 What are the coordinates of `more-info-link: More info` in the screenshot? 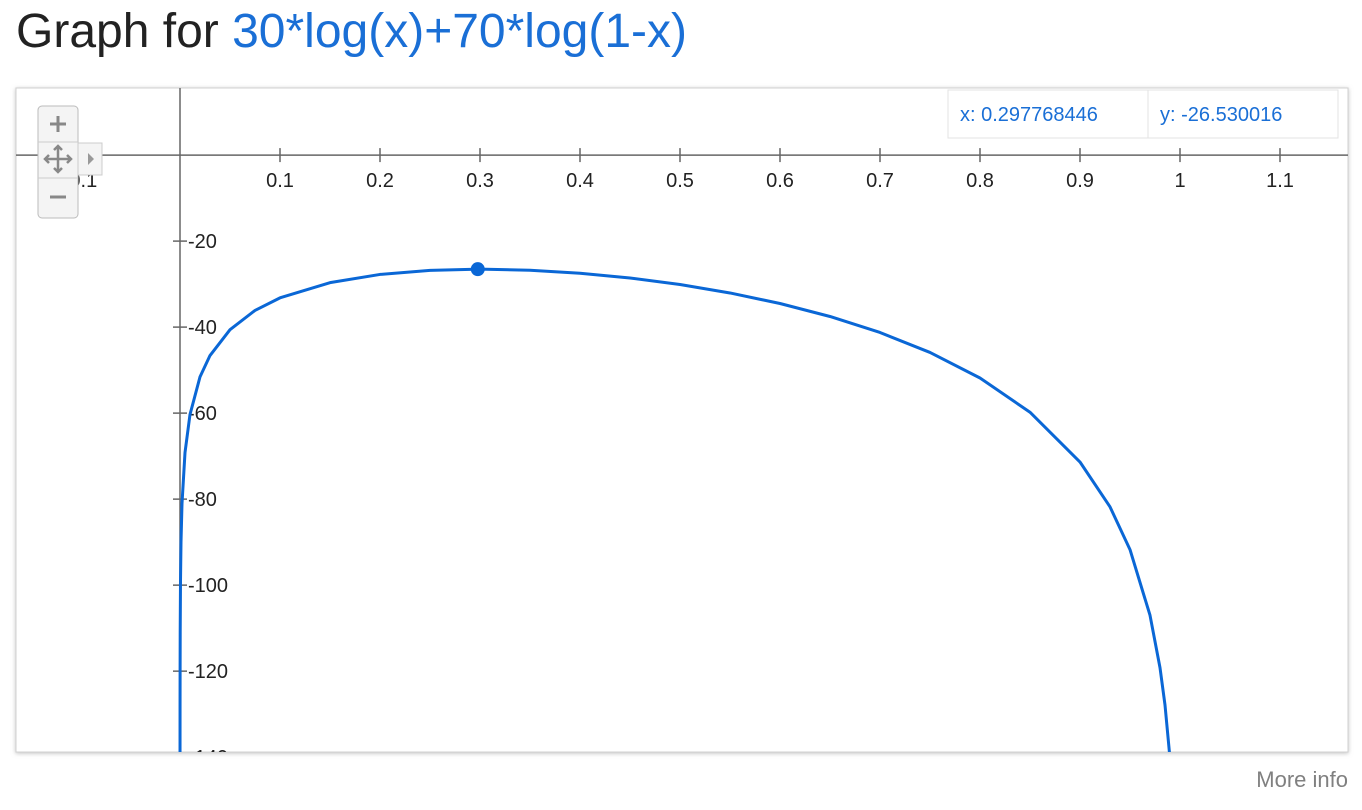 It's located at (1302, 779).